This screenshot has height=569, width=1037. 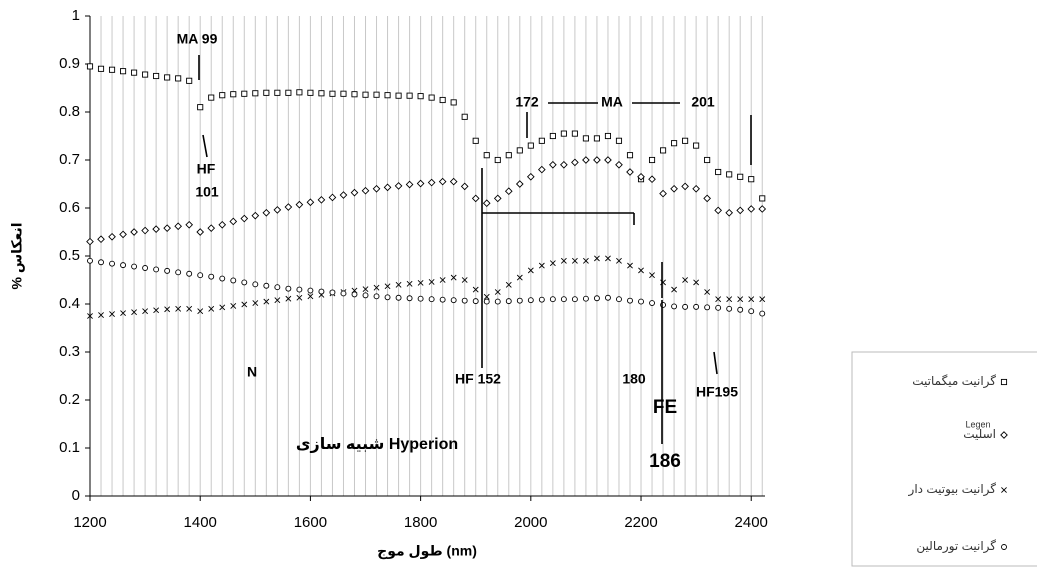 I want to click on annotation: شبیه سازی Hyperion, so click(x=377, y=444).